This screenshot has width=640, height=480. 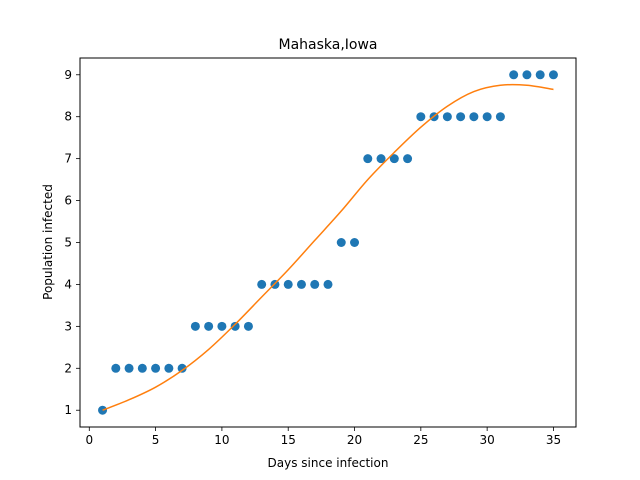 What do you see at coordinates (68, 75) in the screenshot?
I see `y-tick-label: 9` at bounding box center [68, 75].